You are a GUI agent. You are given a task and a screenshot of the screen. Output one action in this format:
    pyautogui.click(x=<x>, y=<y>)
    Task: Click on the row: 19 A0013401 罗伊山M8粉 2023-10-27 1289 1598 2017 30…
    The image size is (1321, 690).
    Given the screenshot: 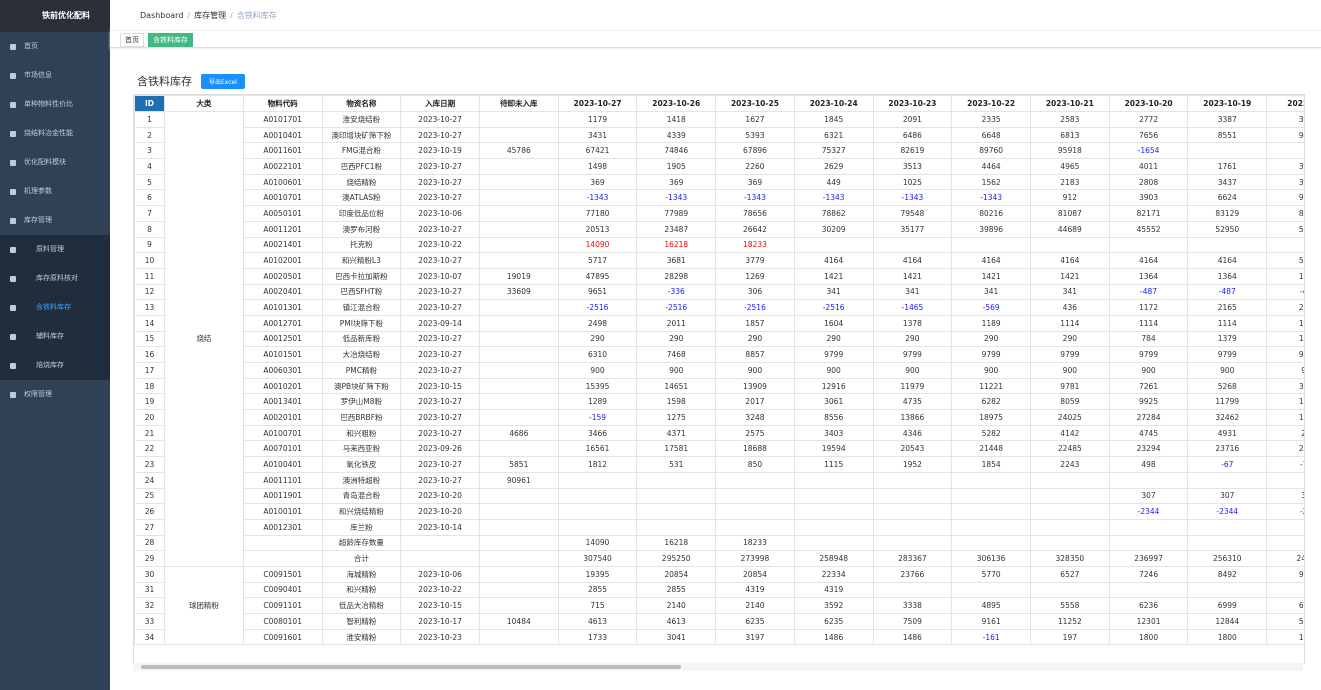 What is the action you would take?
    pyautogui.click(x=719, y=402)
    